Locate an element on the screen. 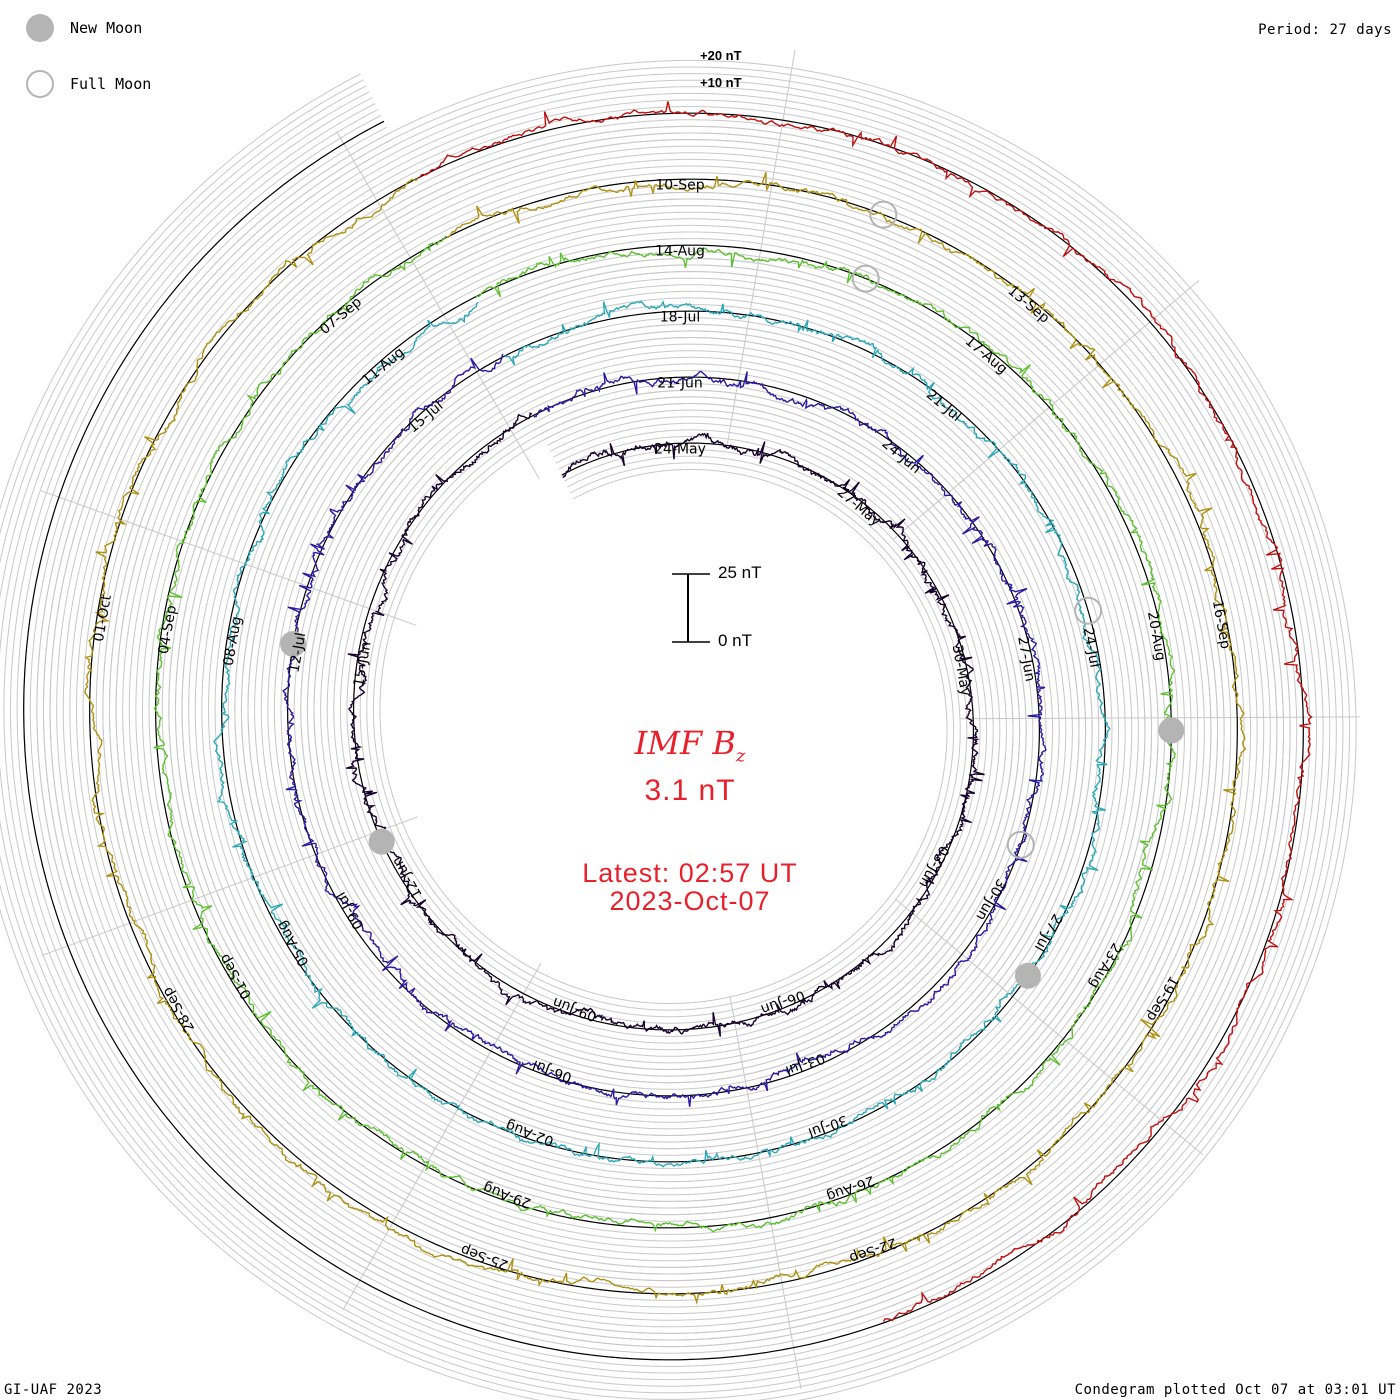 The height and width of the screenshot is (1400, 1400). latest-time: Latest: 02:57 UT is located at coordinates (690, 873).